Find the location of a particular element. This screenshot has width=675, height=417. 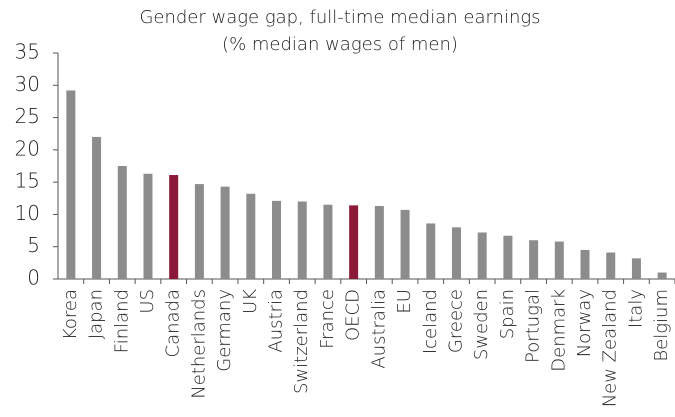

x-tick-label: Sweden is located at coordinates (481, 324).